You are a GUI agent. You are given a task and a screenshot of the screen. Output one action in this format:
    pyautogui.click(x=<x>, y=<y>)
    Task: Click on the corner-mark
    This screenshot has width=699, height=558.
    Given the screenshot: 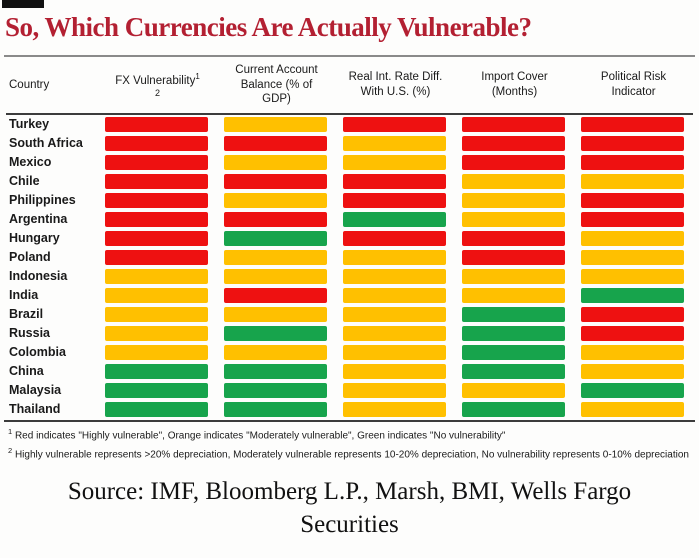 What is the action you would take?
    pyautogui.click(x=23, y=4)
    